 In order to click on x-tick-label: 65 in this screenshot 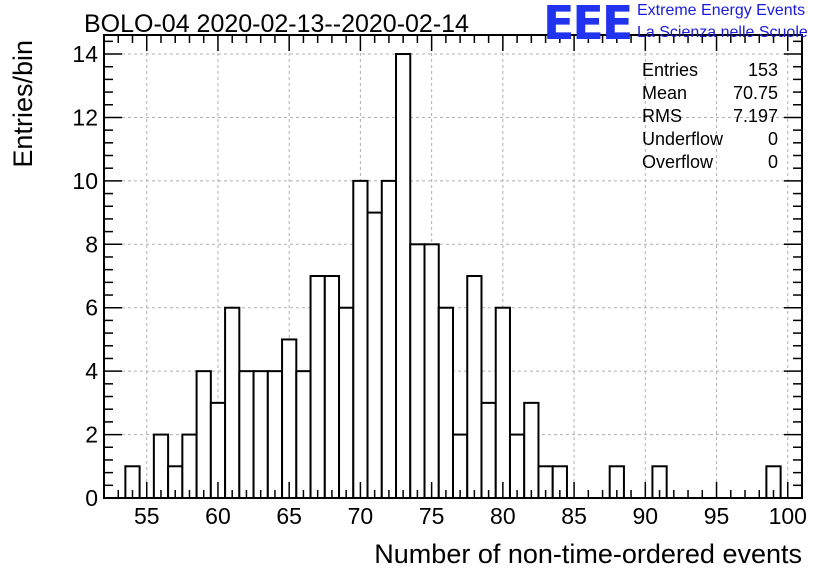, I will do `click(289, 516)`.